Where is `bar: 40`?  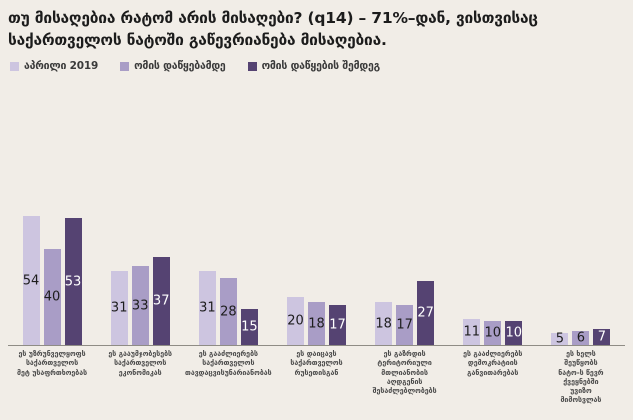 bar: 40 is located at coordinates (52, 297).